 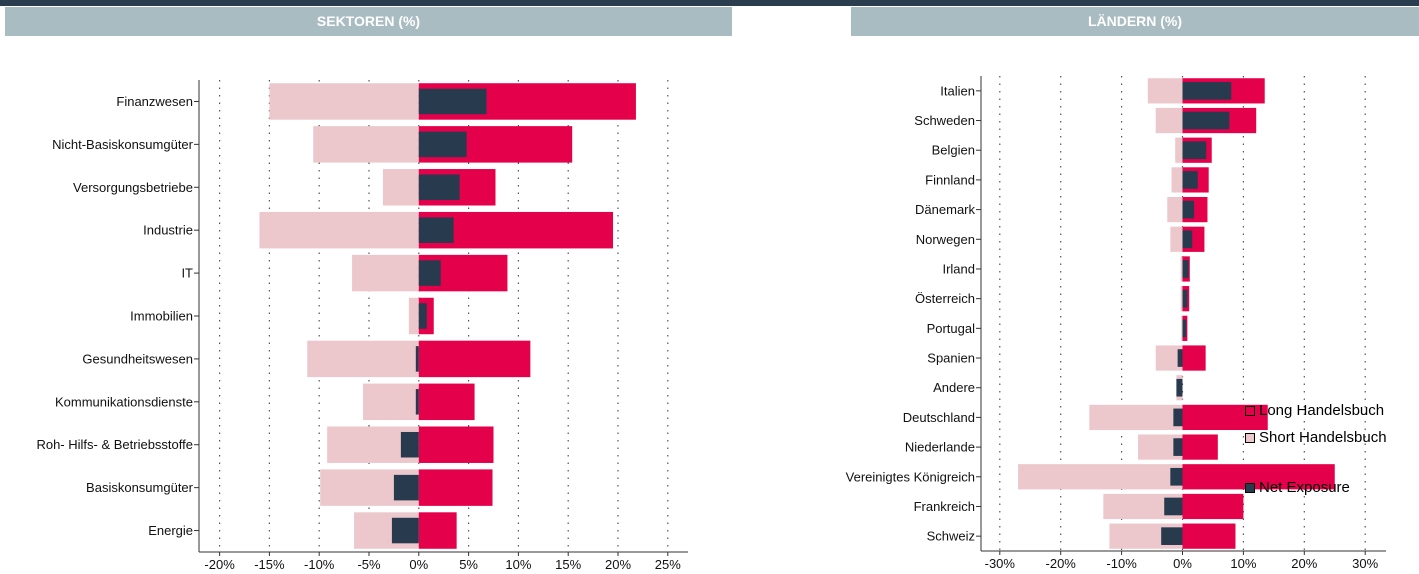 What do you see at coordinates (1304, 563) in the screenshot?
I see `countries-x-tick-label: 20%` at bounding box center [1304, 563].